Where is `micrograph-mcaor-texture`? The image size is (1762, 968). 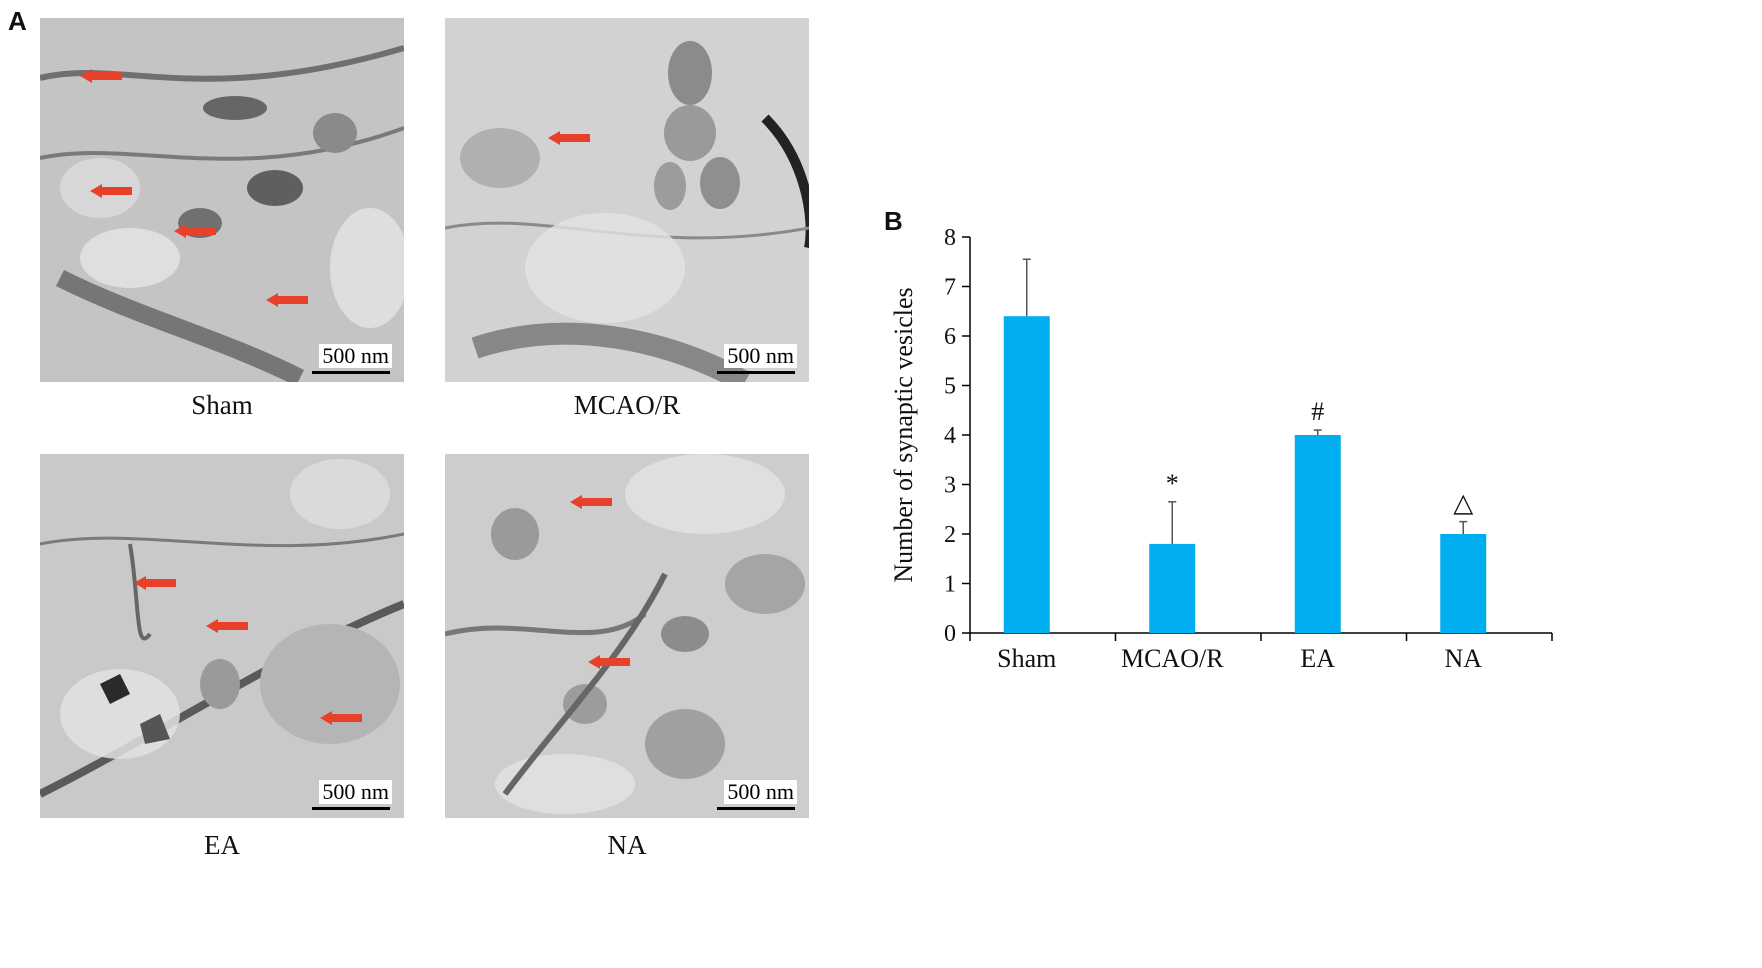 micrograph-mcaor-texture is located at coordinates (627, 200).